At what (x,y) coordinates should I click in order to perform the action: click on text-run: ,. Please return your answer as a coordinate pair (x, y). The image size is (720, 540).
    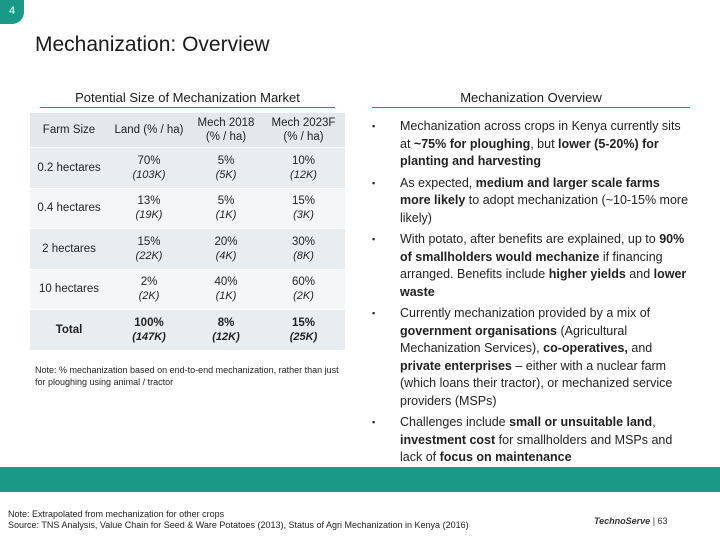
    Looking at the image, I should click on (654, 422).